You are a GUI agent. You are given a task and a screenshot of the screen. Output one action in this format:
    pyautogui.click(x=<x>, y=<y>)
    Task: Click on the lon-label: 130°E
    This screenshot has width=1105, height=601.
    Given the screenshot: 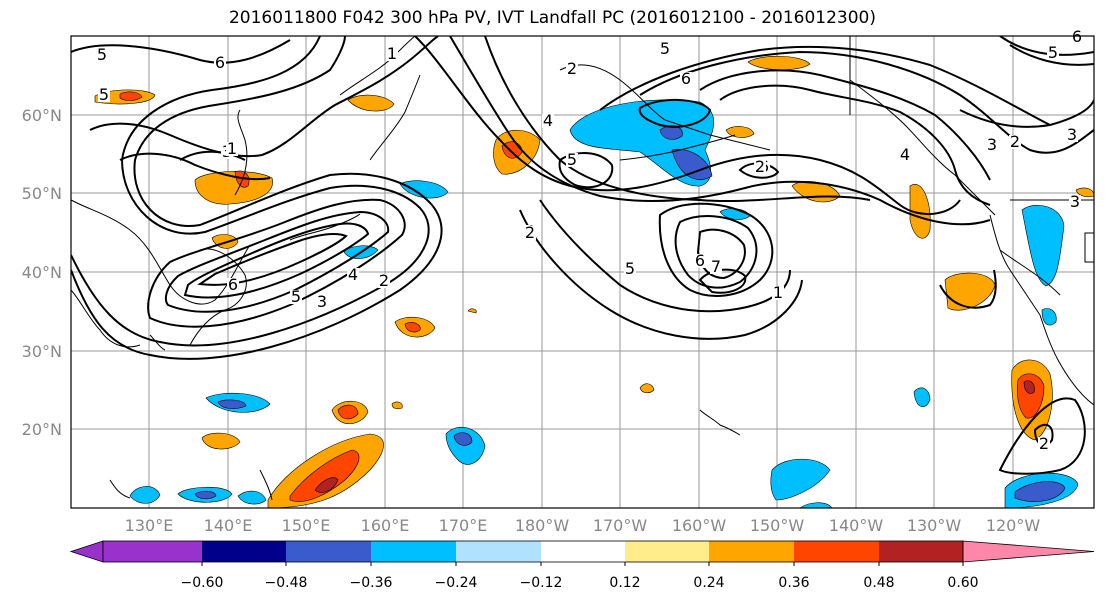 What is the action you would take?
    pyautogui.click(x=149, y=525)
    